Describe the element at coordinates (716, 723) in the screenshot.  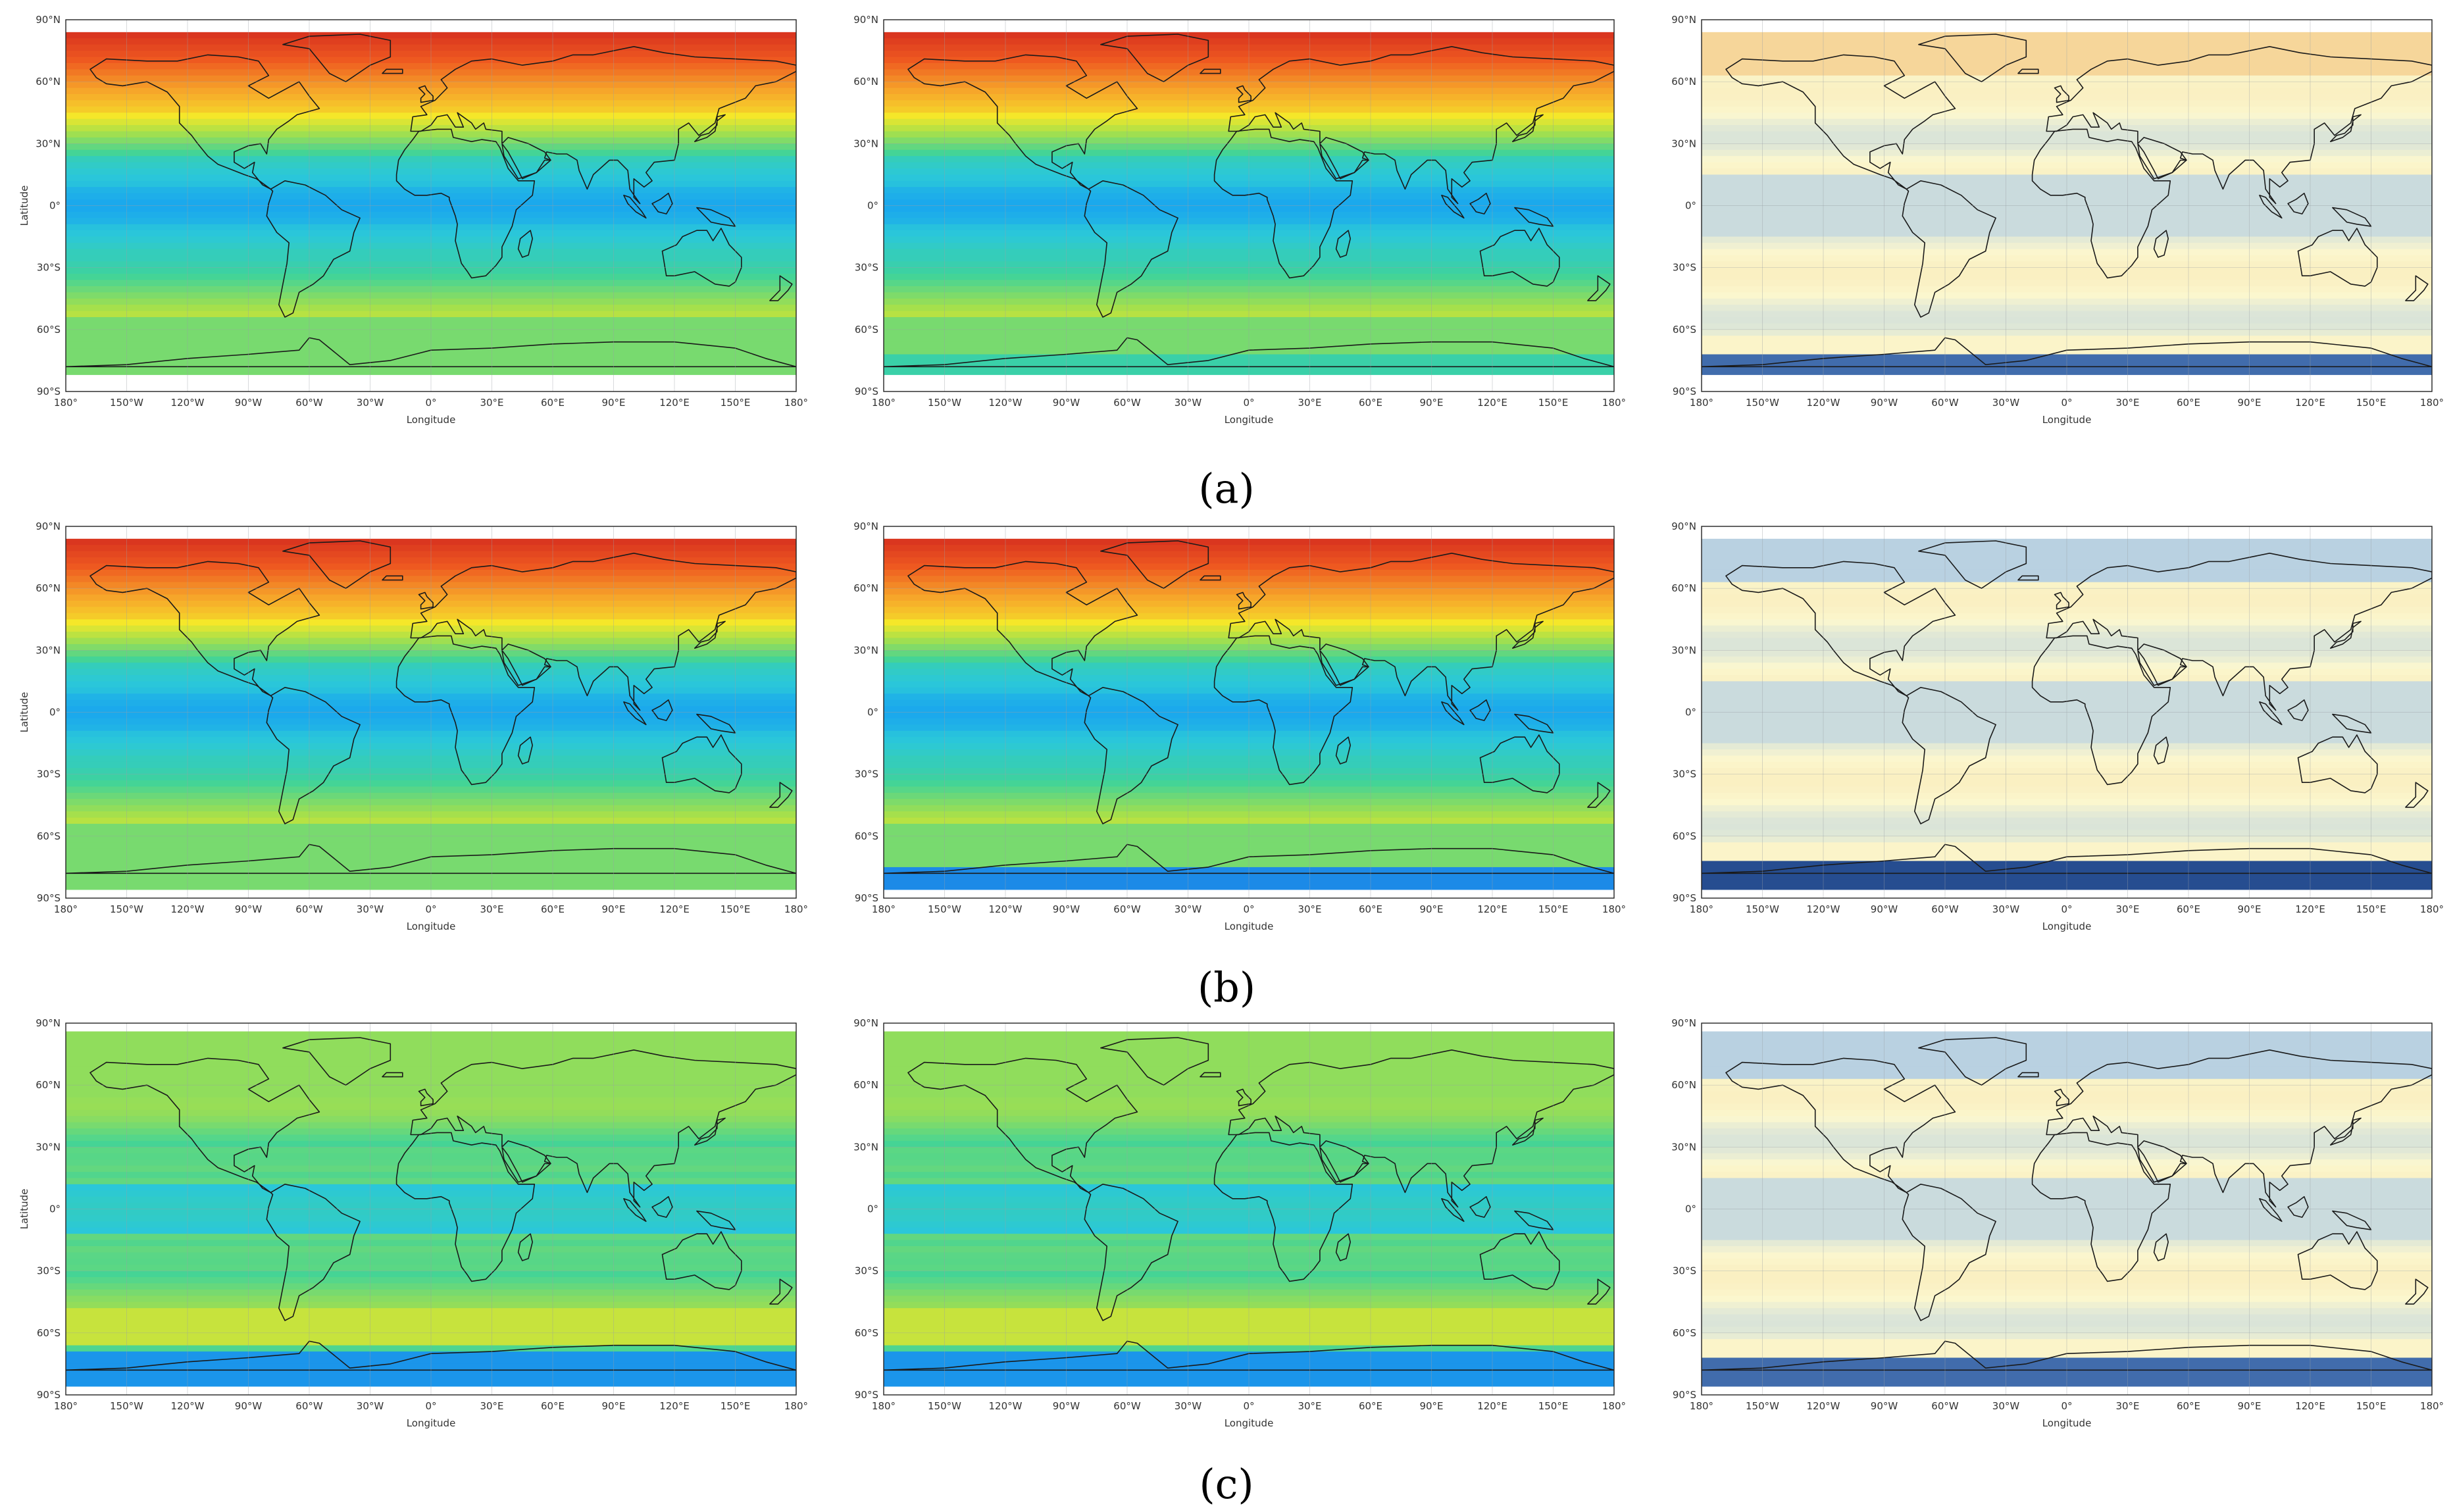
I see `new-guinea-outline` at that location.